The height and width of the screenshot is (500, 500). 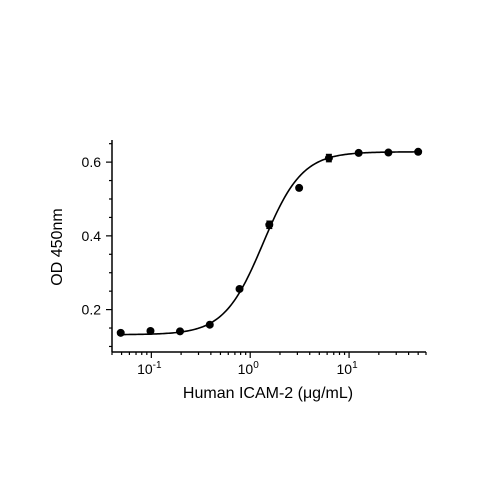 What do you see at coordinates (149, 368) in the screenshot?
I see `x-tick-label: 10⁻¹` at bounding box center [149, 368].